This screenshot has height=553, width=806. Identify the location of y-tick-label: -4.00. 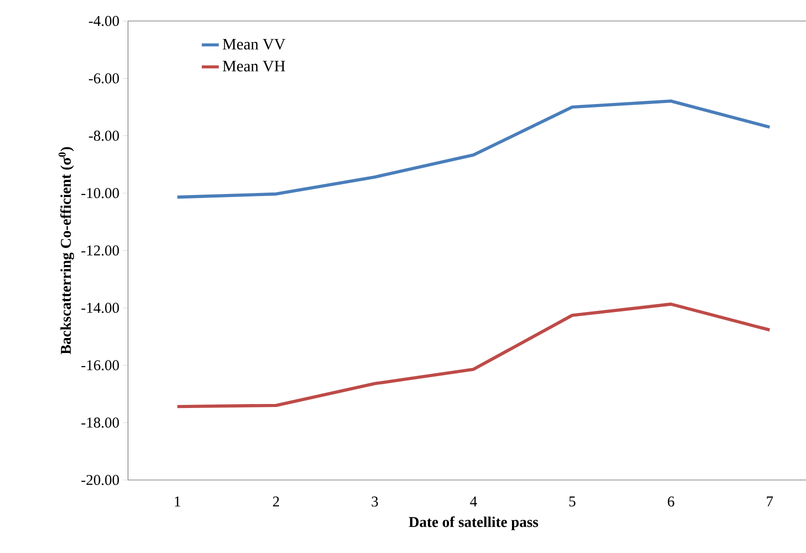
(103, 21).